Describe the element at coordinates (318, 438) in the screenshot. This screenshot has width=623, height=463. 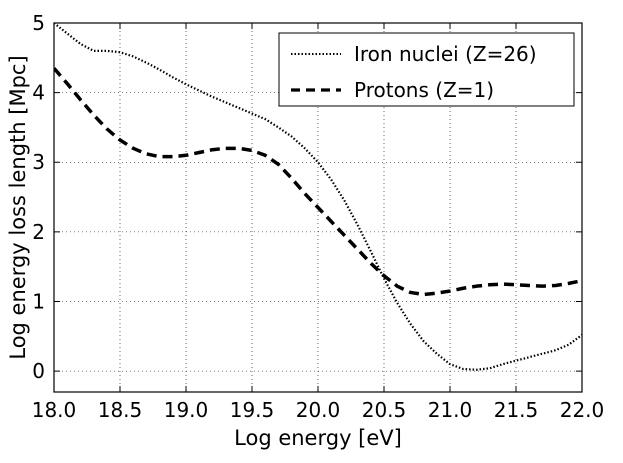
I see `x-axis-label: Log energy [eV]` at that location.